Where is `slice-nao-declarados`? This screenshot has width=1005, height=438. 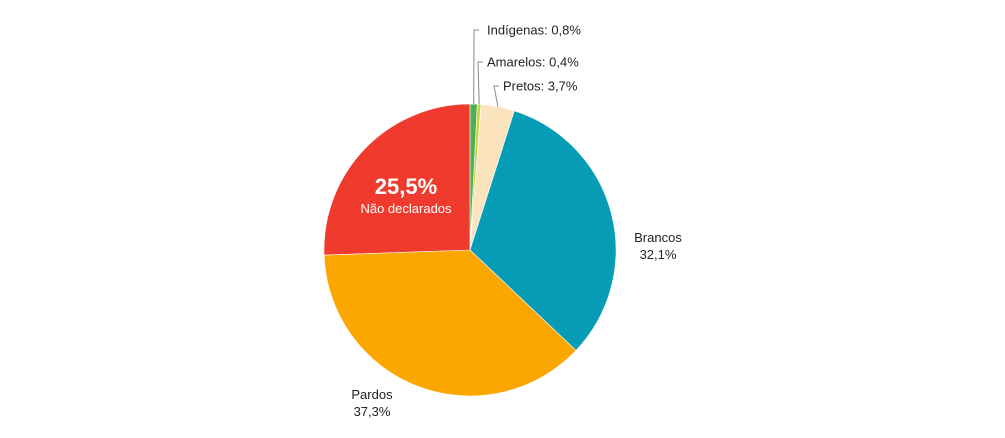 slice-nao-declarados is located at coordinates (397, 179).